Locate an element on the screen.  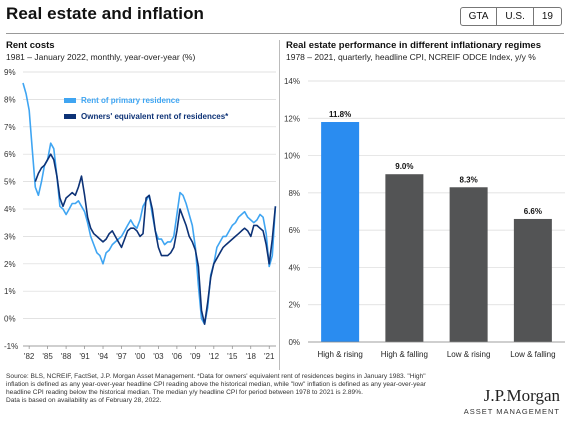
x-tick-label: '18 is located at coordinates (251, 356).